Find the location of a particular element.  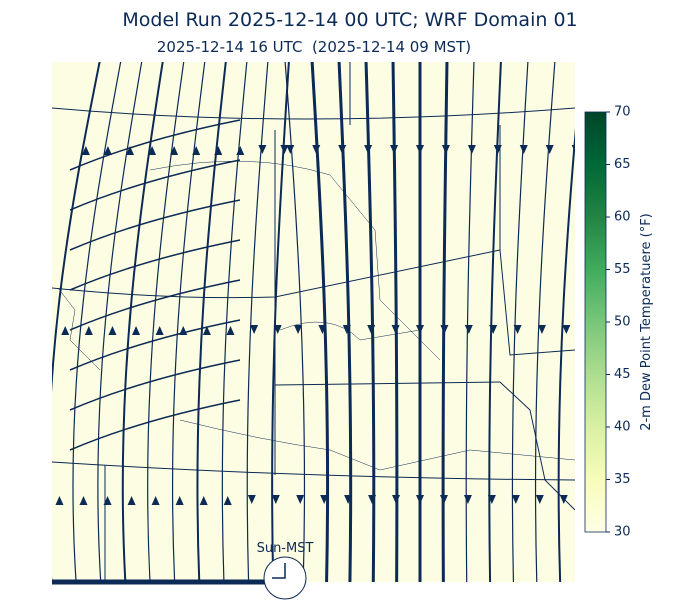

clock-hands is located at coordinates (279, 571).